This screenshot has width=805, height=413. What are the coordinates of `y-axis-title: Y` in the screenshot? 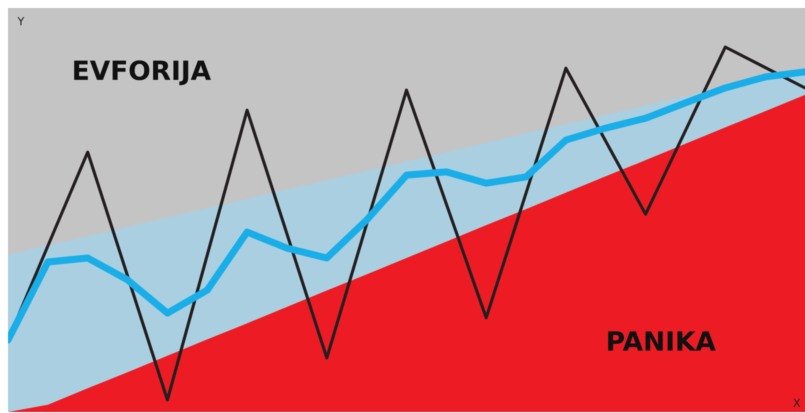 It's located at (21, 21).